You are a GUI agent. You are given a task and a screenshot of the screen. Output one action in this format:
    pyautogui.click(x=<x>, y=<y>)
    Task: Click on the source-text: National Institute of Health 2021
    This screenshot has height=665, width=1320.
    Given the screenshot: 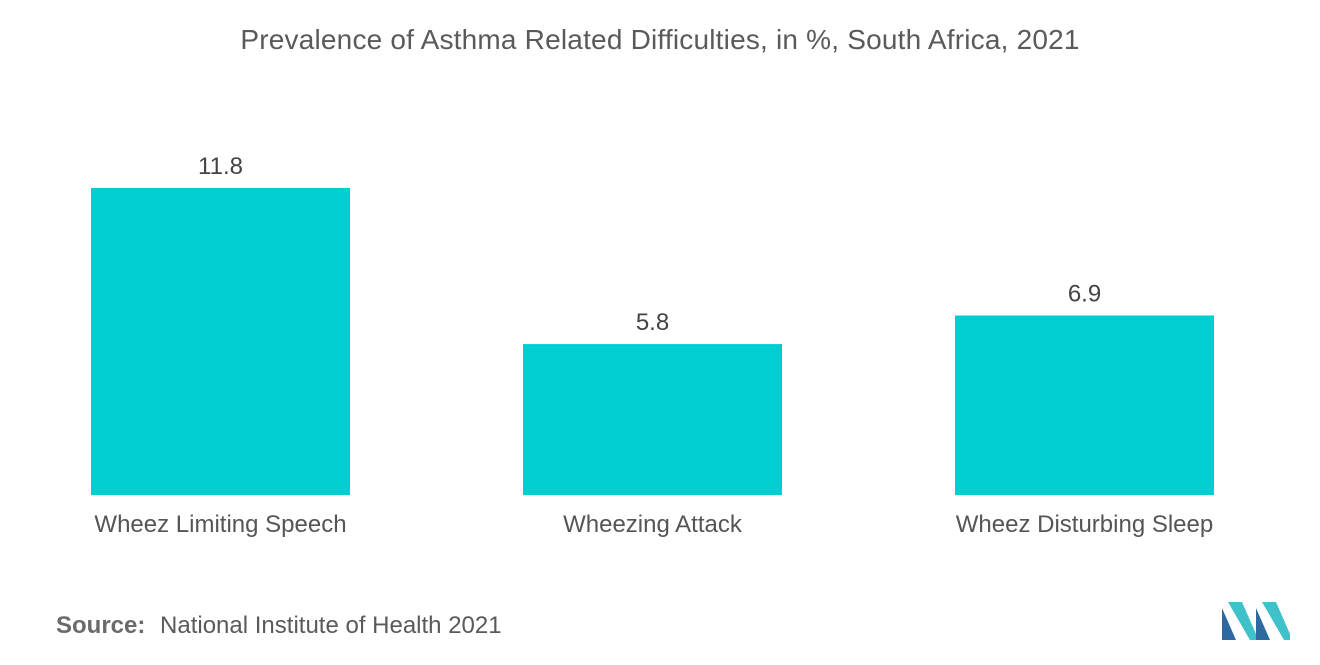 What is the action you would take?
    pyautogui.click(x=331, y=625)
    